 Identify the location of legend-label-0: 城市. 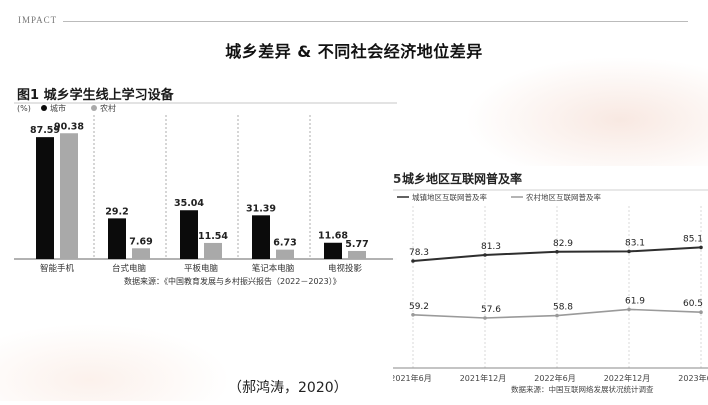
(58, 108).